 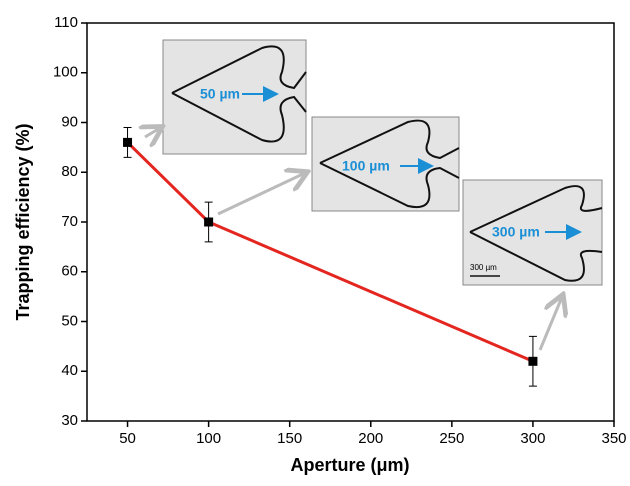 I want to click on y-tick-label: 110, so click(x=66, y=22).